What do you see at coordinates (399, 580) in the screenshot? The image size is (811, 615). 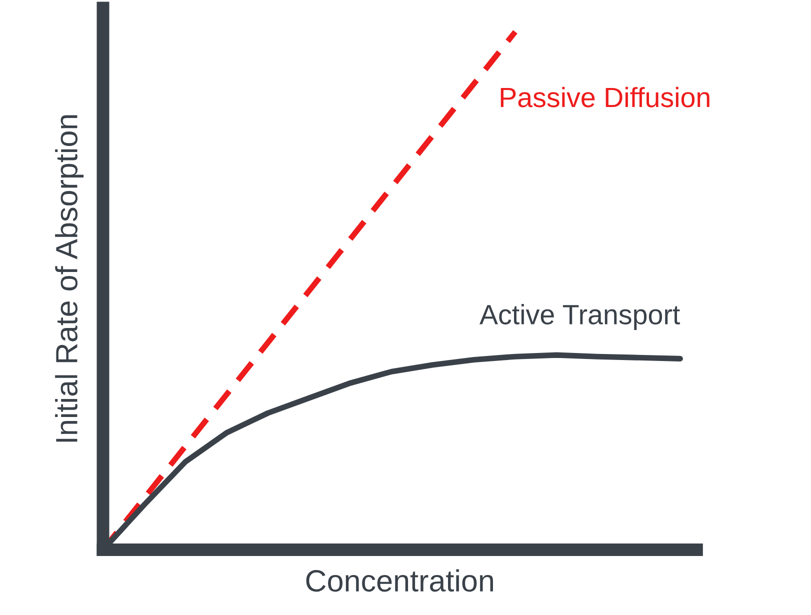 I see `x-axis-title: Concentration` at bounding box center [399, 580].